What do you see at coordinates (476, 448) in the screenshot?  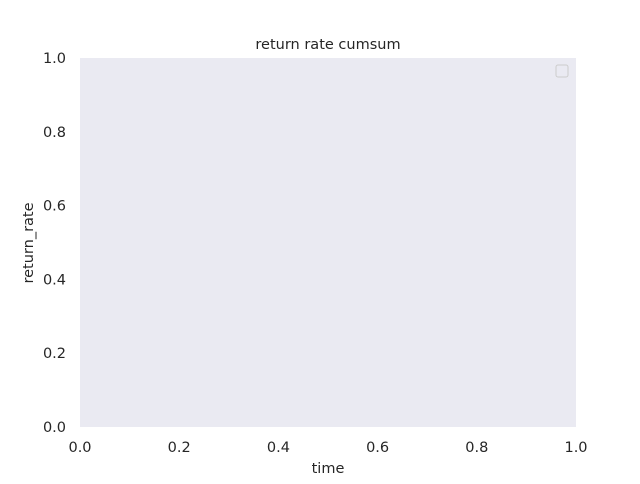 I see `x-tick-label: 0.8` at bounding box center [476, 448].